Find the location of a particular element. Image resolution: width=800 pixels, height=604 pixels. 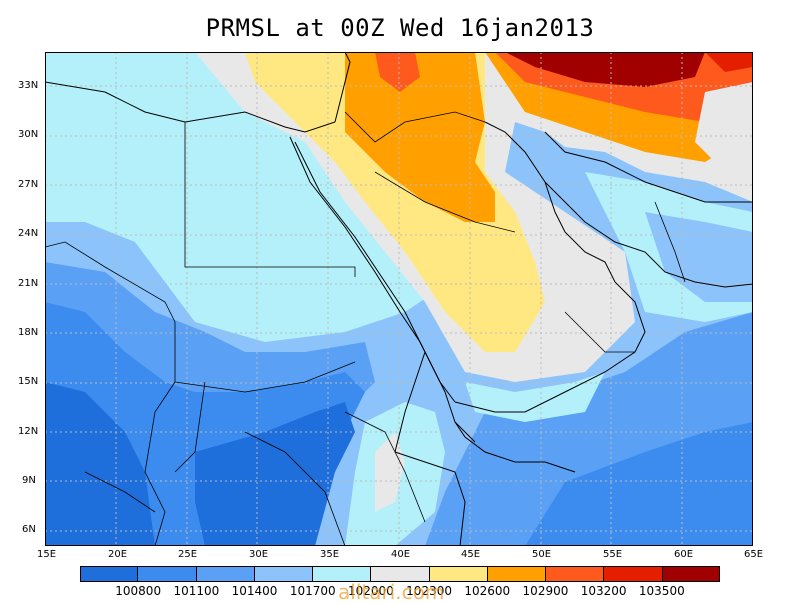

y-tick-label: 6N is located at coordinates (29, 529).